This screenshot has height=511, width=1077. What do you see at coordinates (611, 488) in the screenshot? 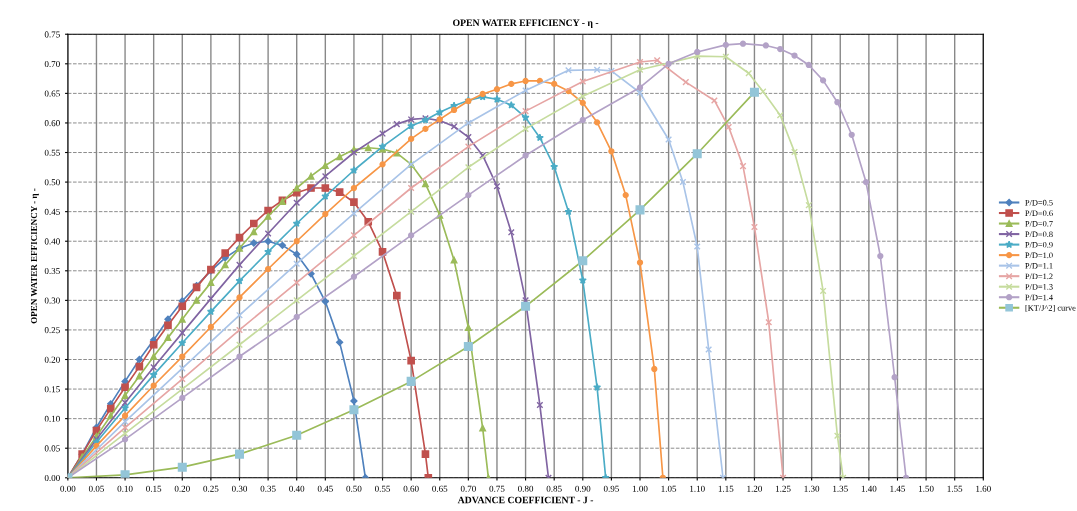
I see `x-tick-label: 0.95` at bounding box center [611, 488].